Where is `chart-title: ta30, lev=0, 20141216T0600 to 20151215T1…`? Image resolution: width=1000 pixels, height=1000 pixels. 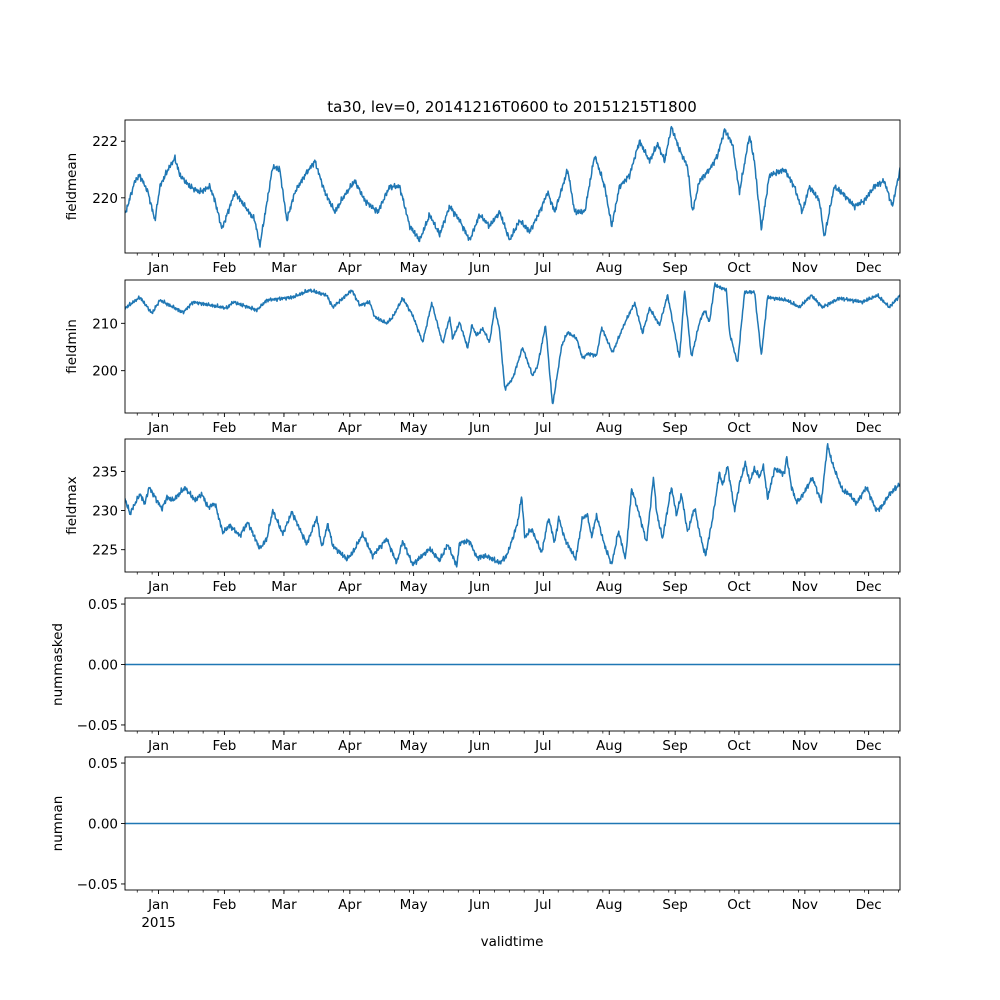 chart-title: ta30, lev=0, 20141216T0600 to 20151215T1… is located at coordinates (512, 107).